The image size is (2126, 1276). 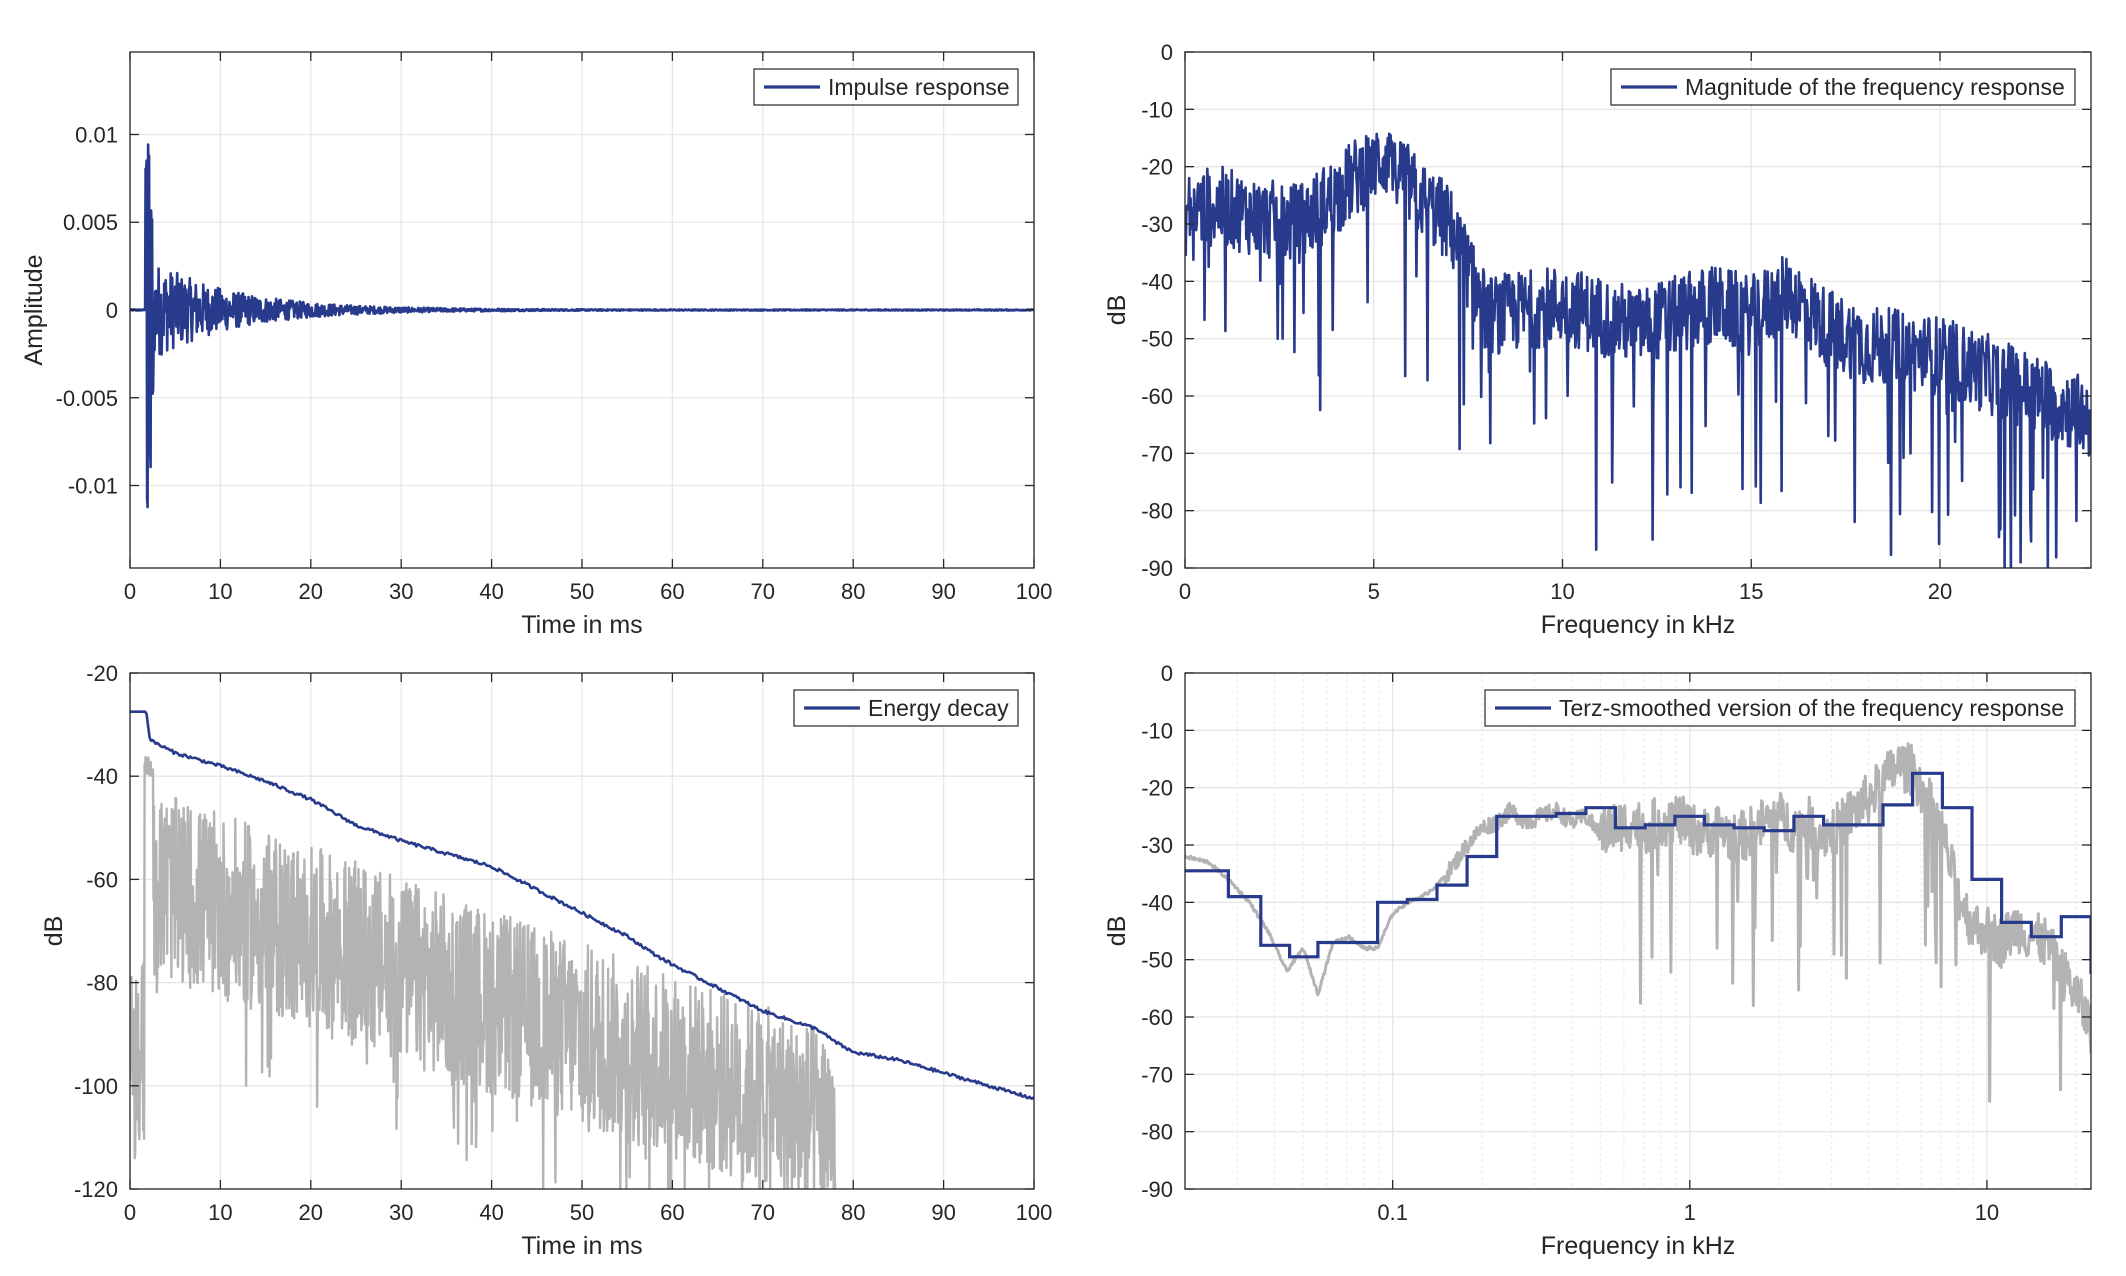 I want to click on x-tick-label: 5, so click(x=1374, y=591).